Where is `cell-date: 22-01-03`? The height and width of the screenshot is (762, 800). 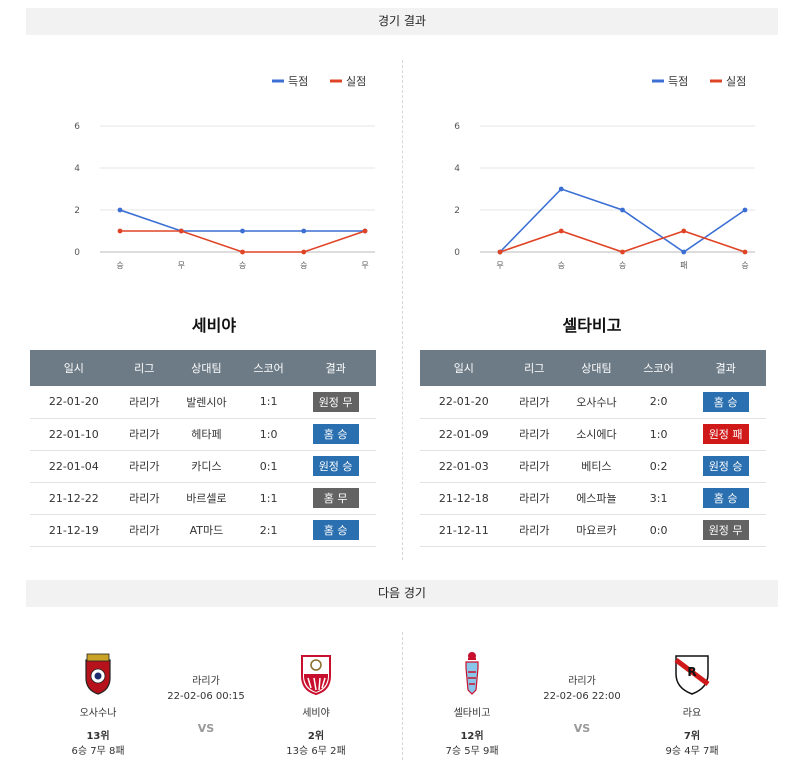 cell-date: 22-01-03 is located at coordinates (464, 466).